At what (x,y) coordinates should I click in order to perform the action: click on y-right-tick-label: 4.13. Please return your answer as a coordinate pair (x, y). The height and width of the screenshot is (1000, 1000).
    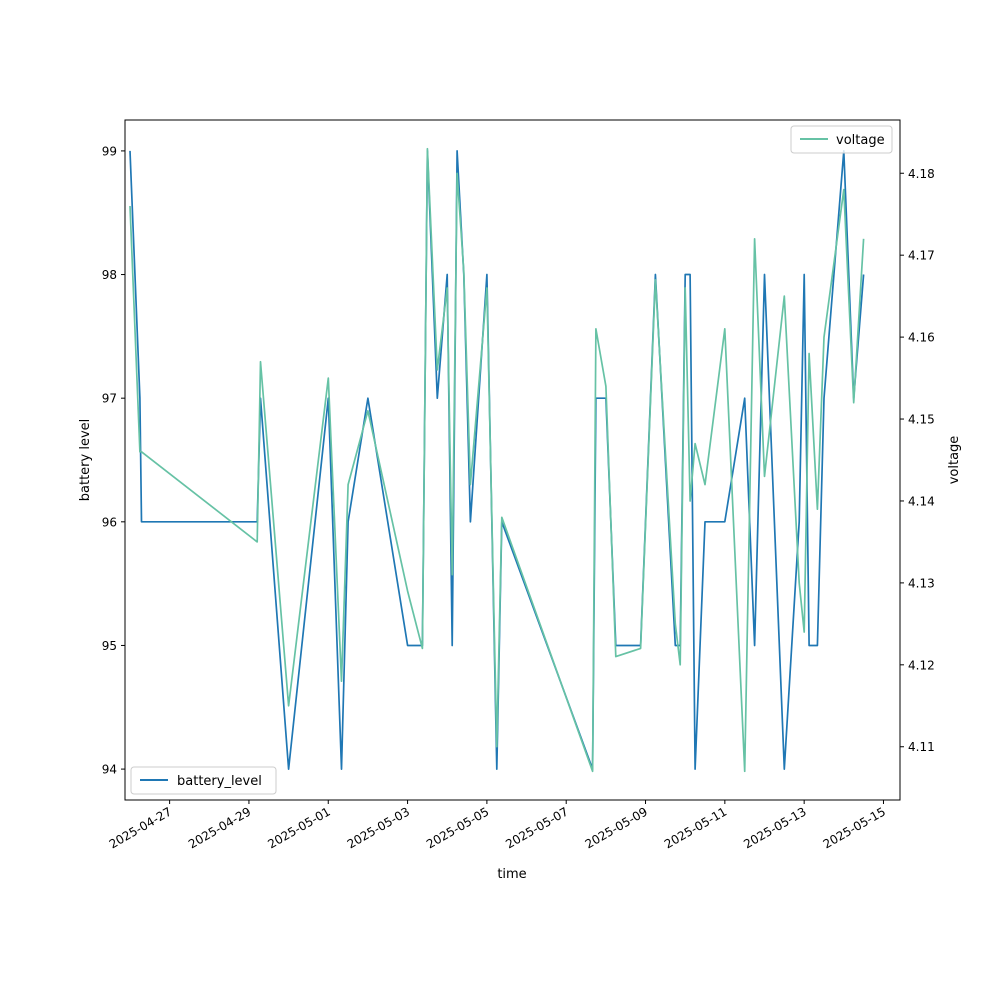
    Looking at the image, I should click on (921, 583).